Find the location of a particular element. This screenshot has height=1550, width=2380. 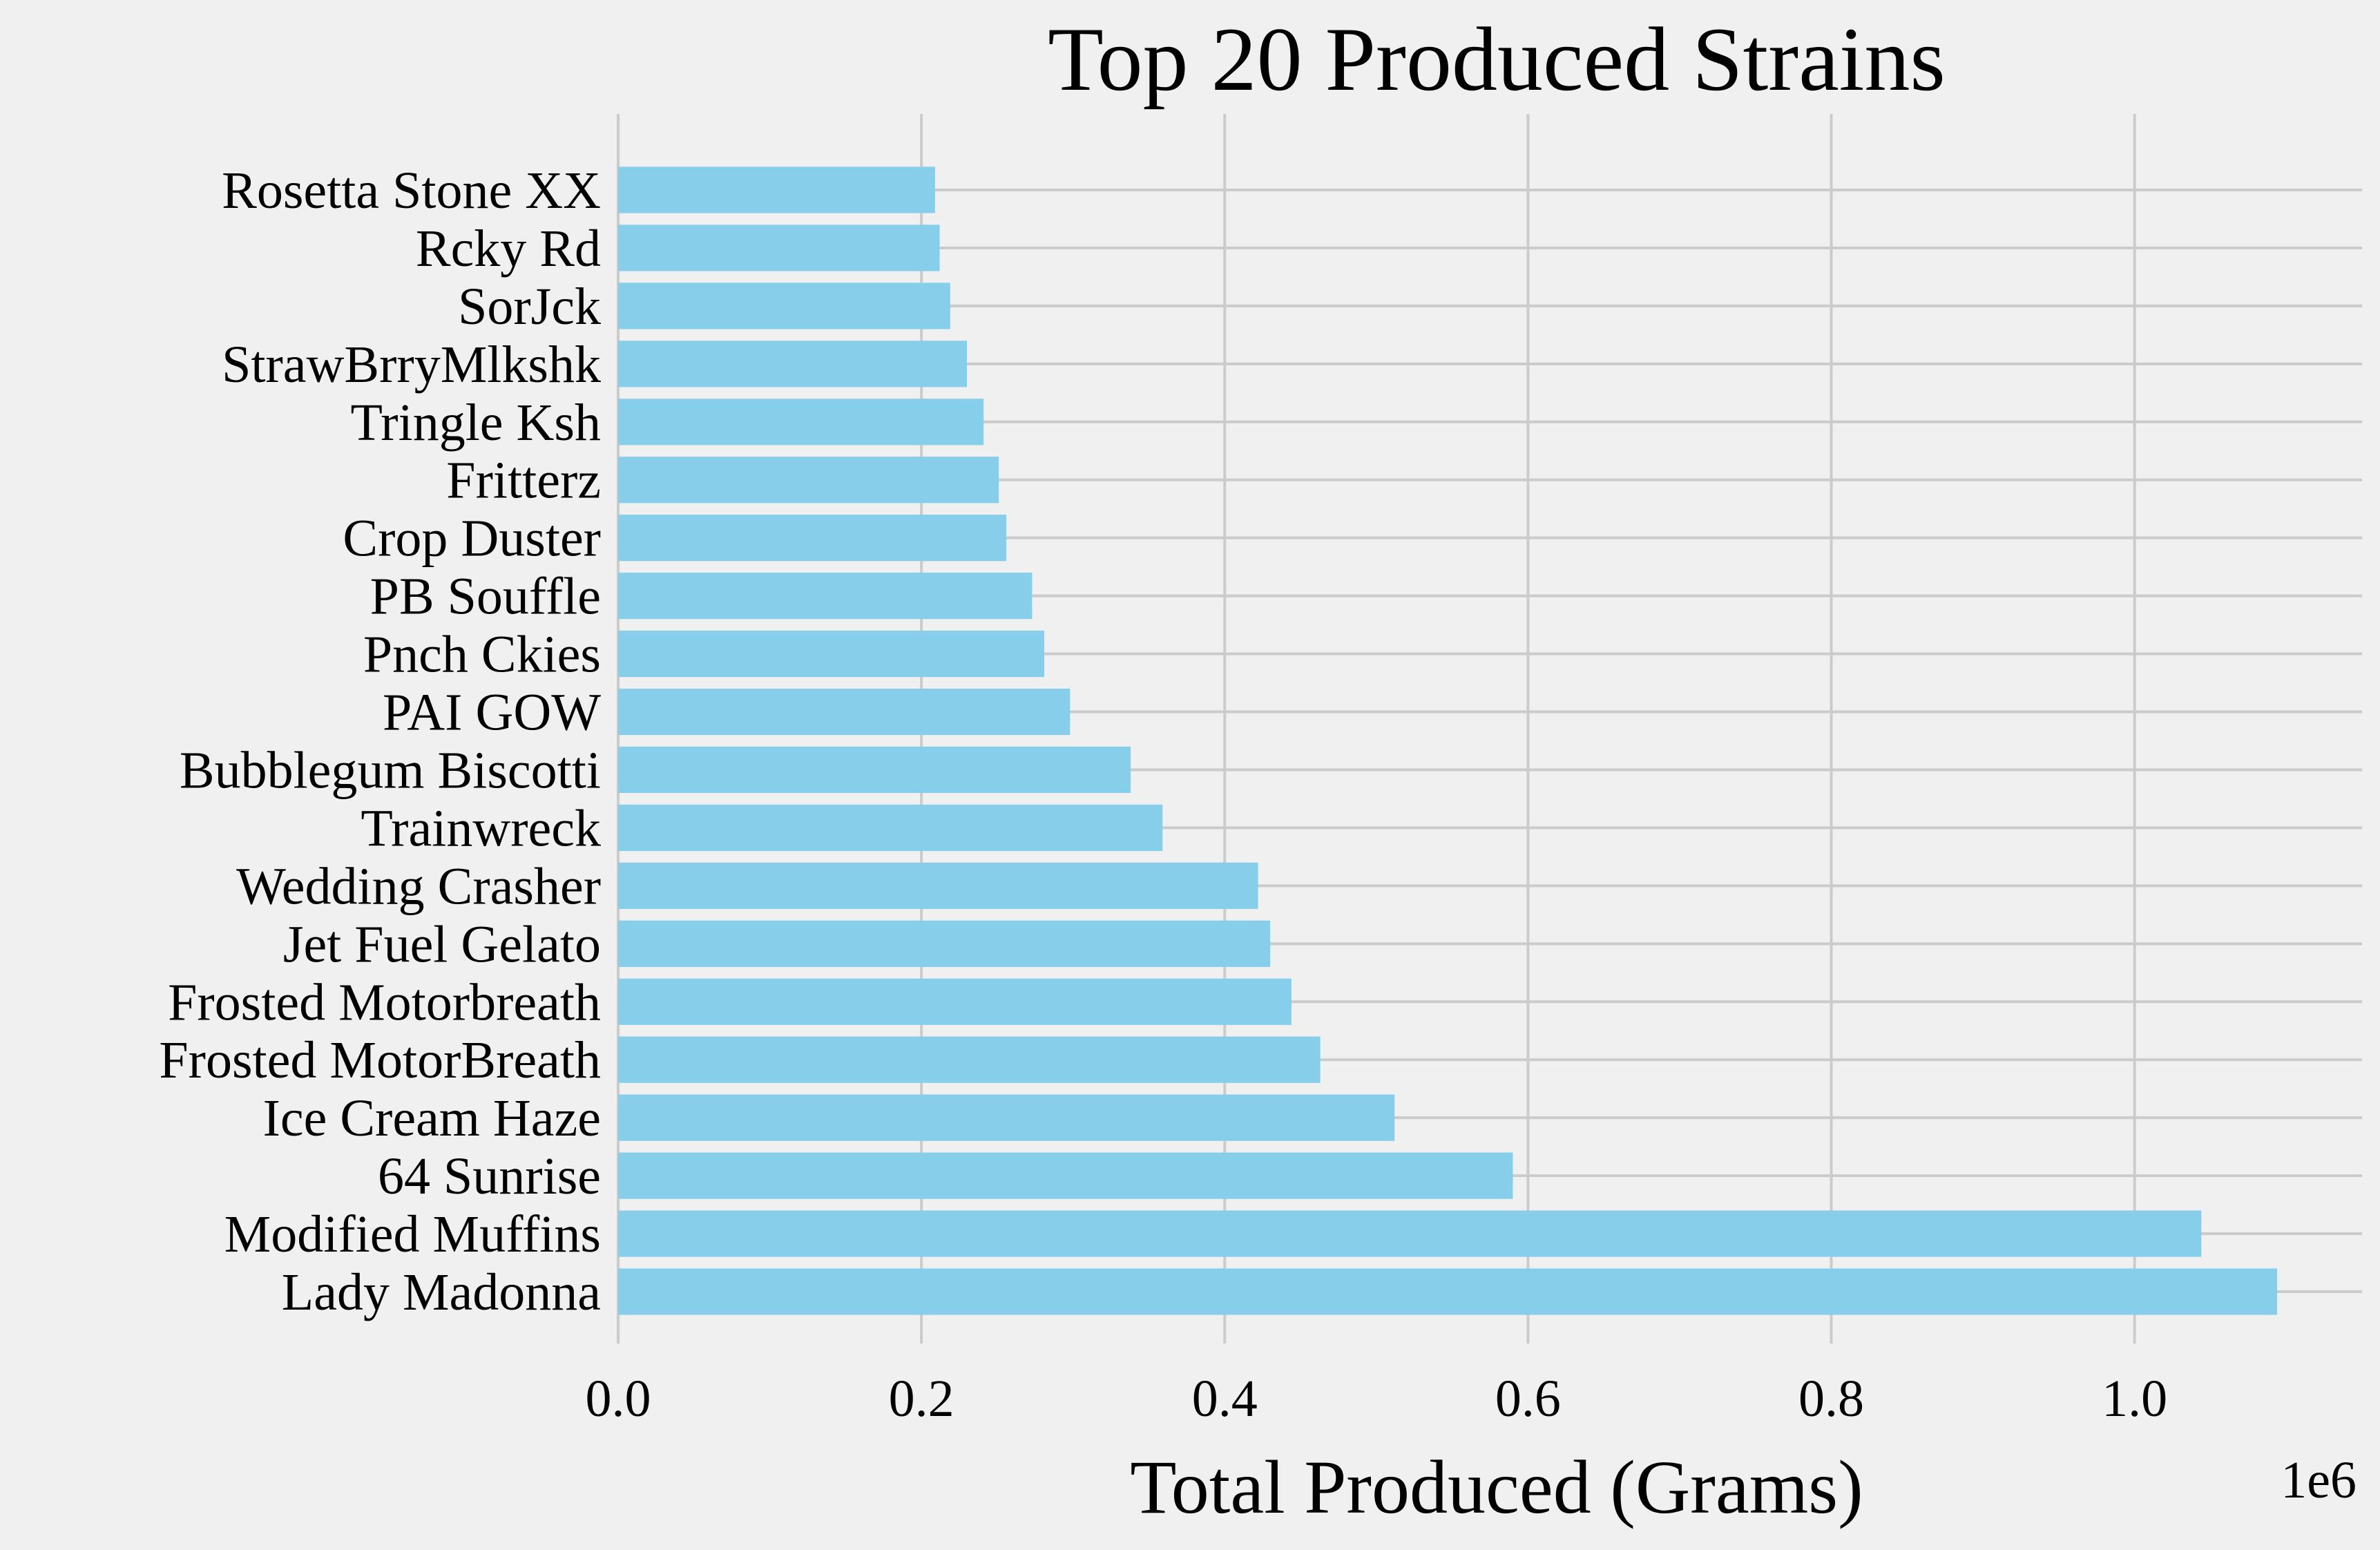

x-tick-label: 0.8 is located at coordinates (1831, 1399).